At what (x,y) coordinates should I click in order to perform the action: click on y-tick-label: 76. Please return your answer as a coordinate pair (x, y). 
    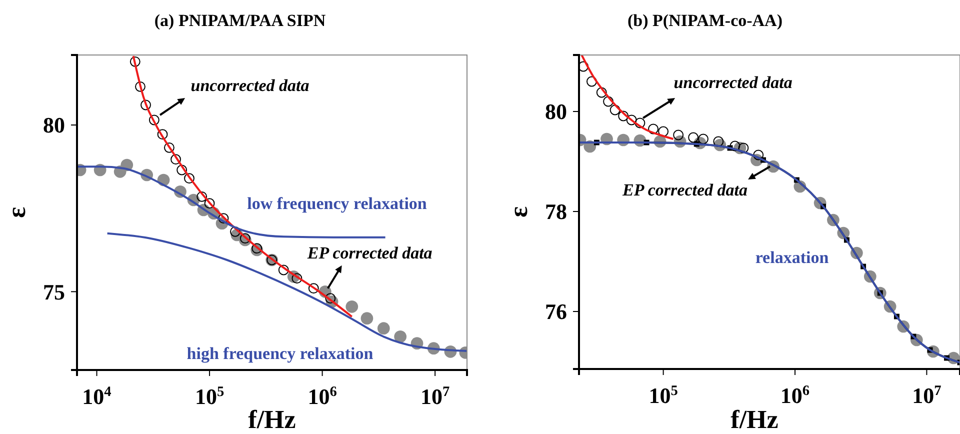
    Looking at the image, I should click on (556, 311).